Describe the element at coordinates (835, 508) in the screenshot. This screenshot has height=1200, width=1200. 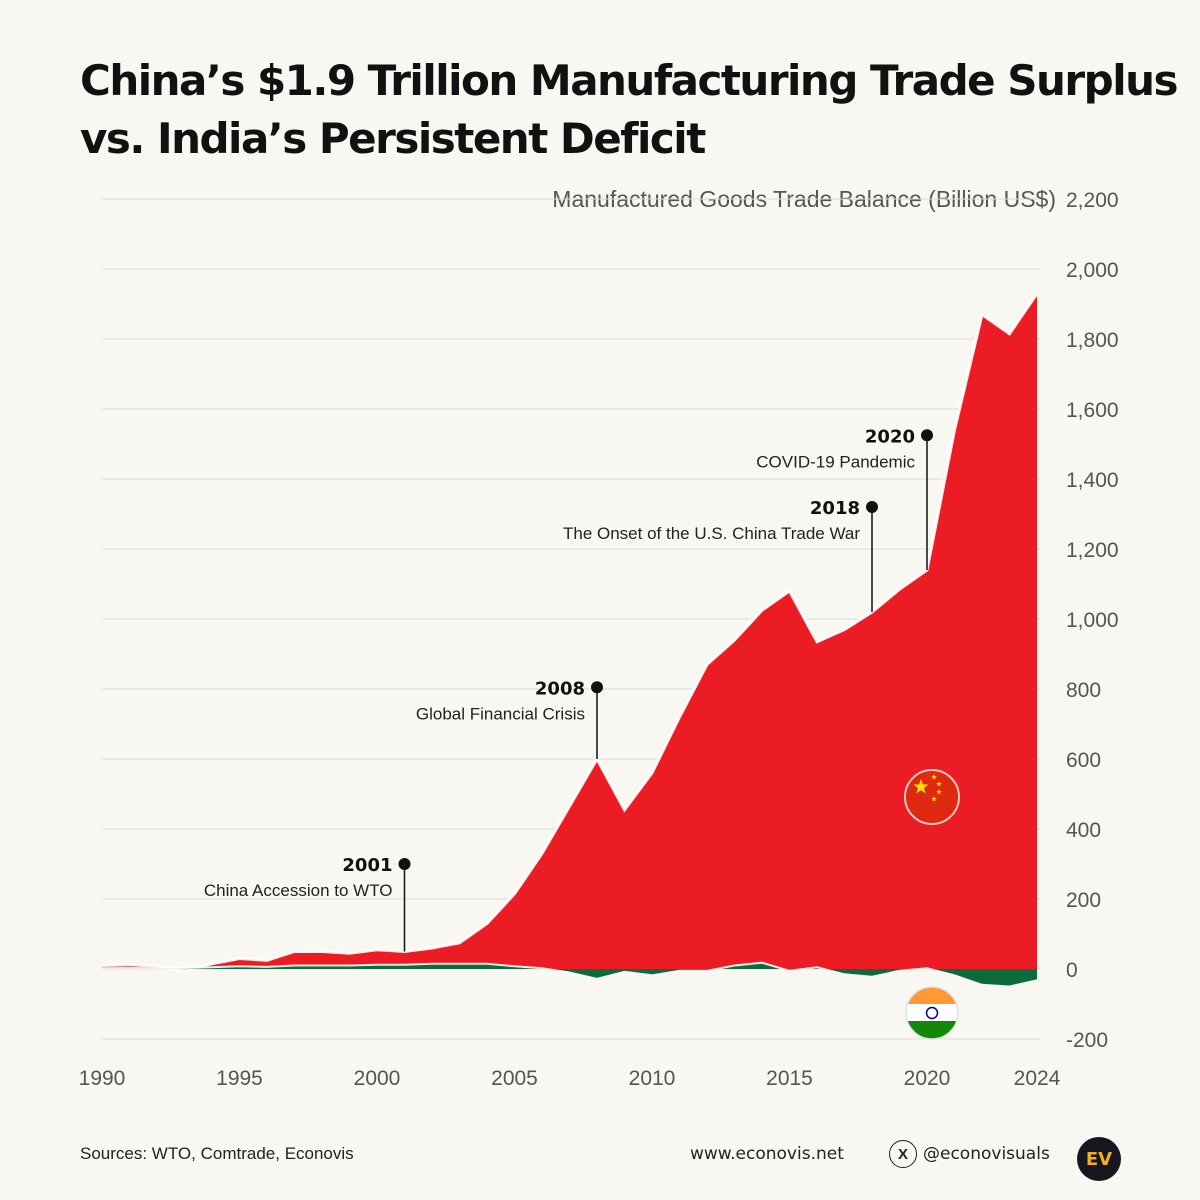
I see `annotation-year: 2018` at that location.